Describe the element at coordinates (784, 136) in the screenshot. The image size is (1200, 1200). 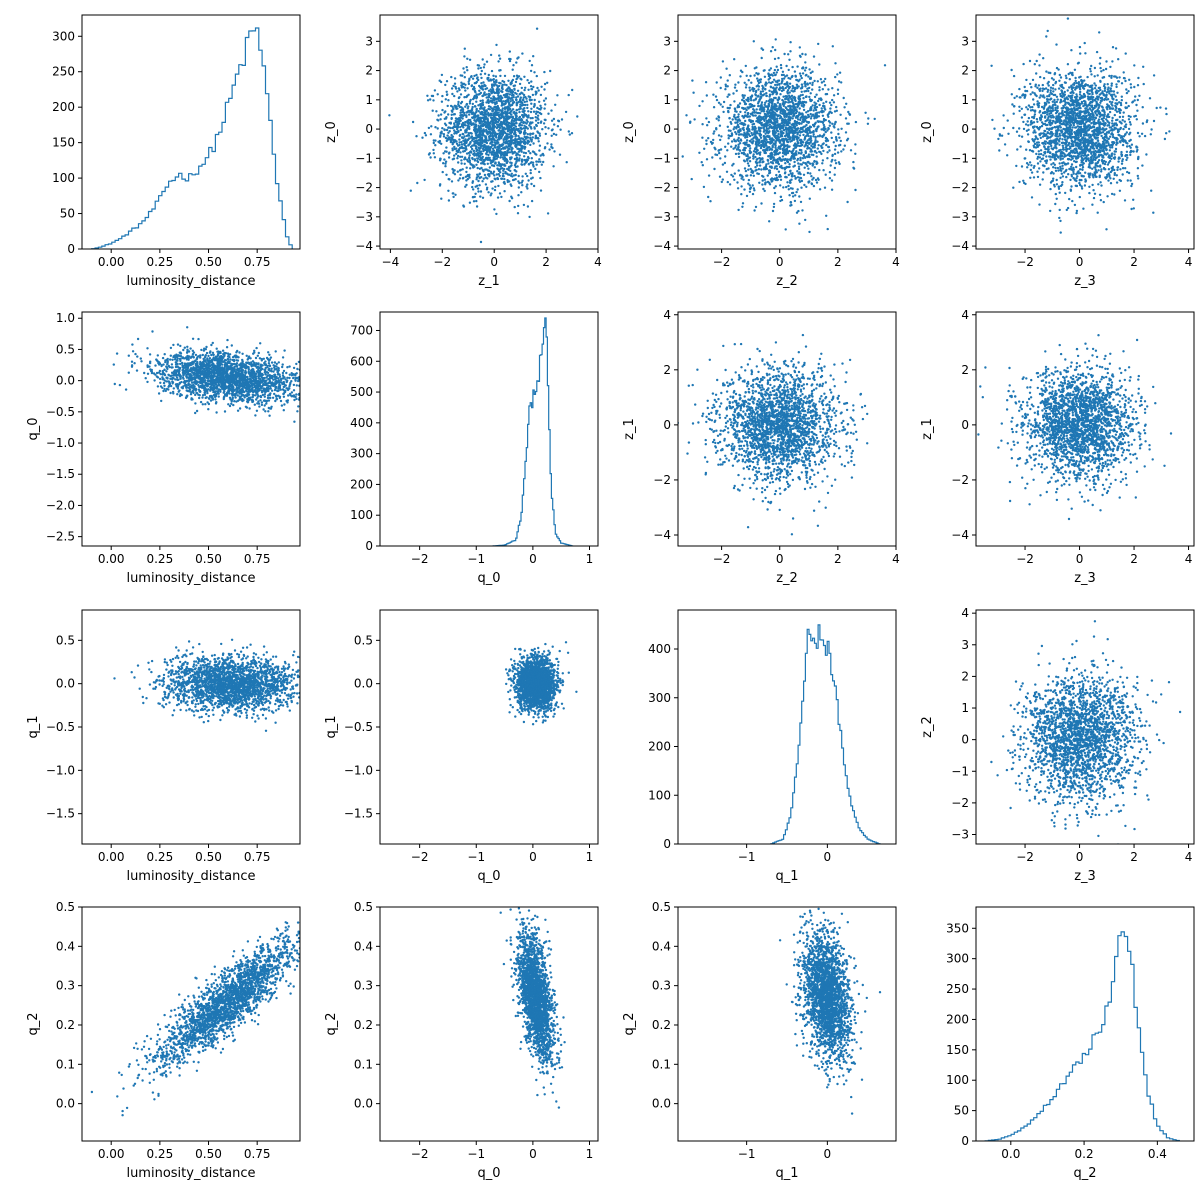
I see `plot-area` at that location.